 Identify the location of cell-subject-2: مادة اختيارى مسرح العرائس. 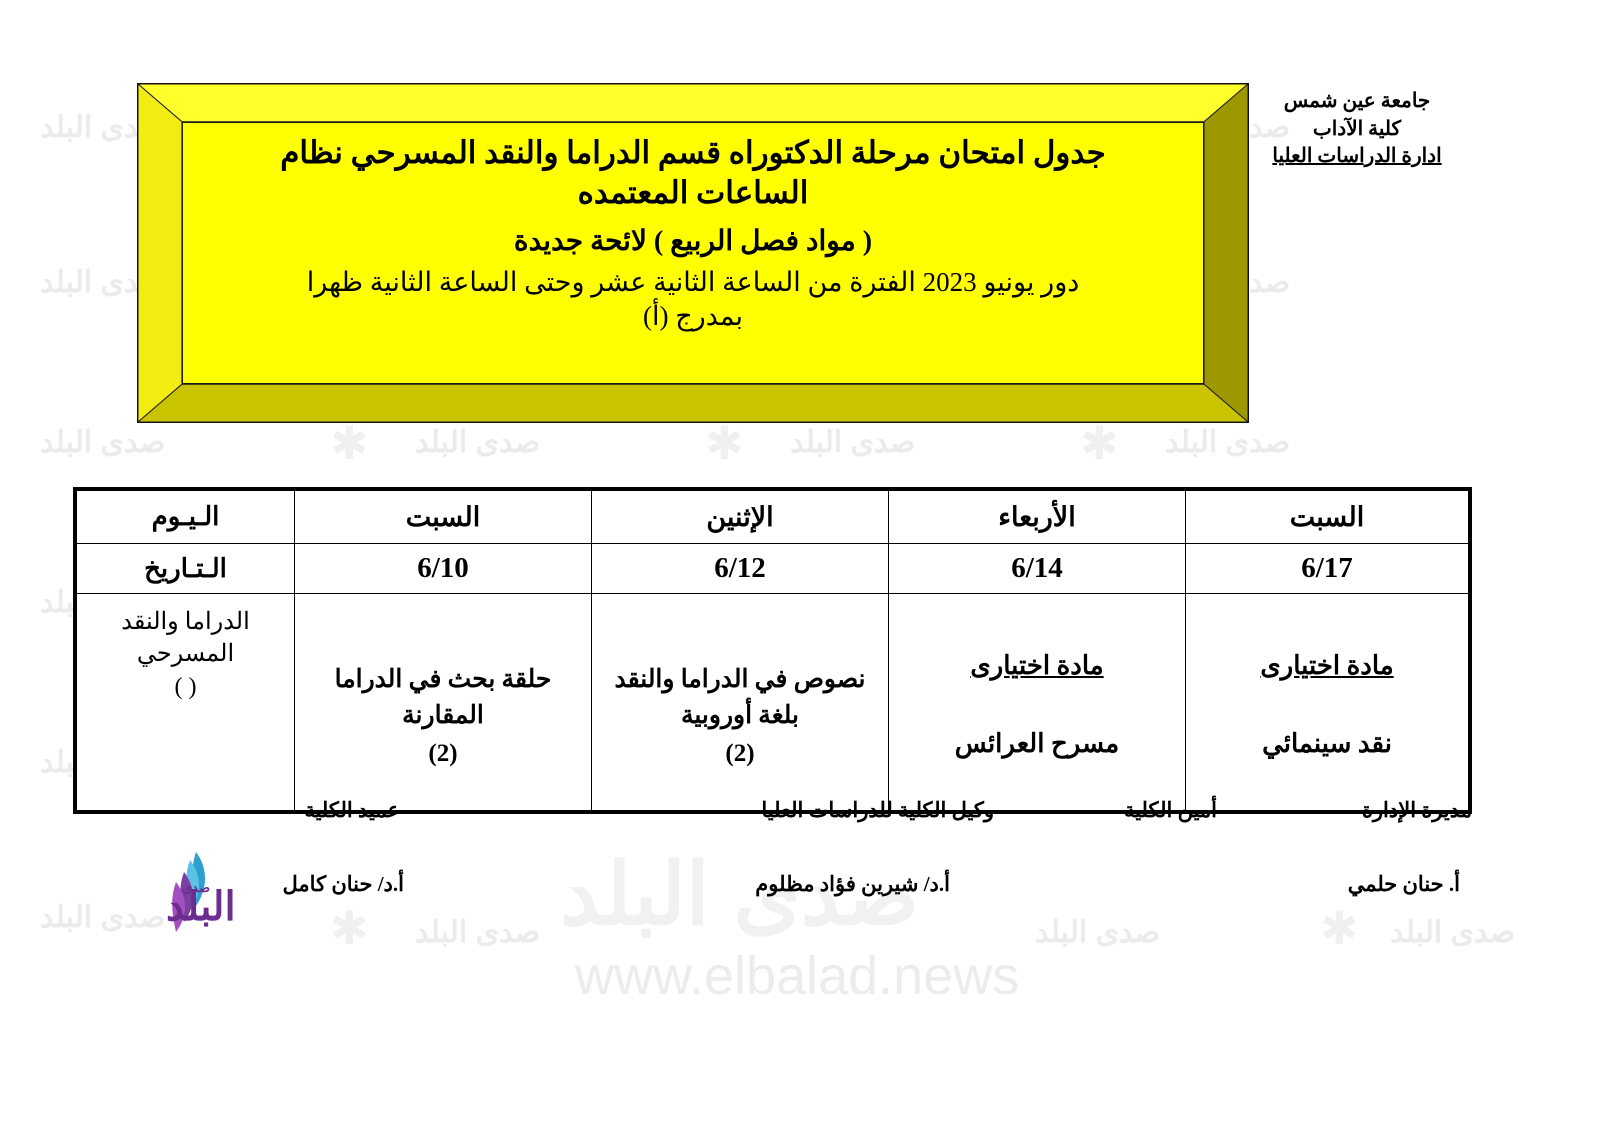
(1037, 703).